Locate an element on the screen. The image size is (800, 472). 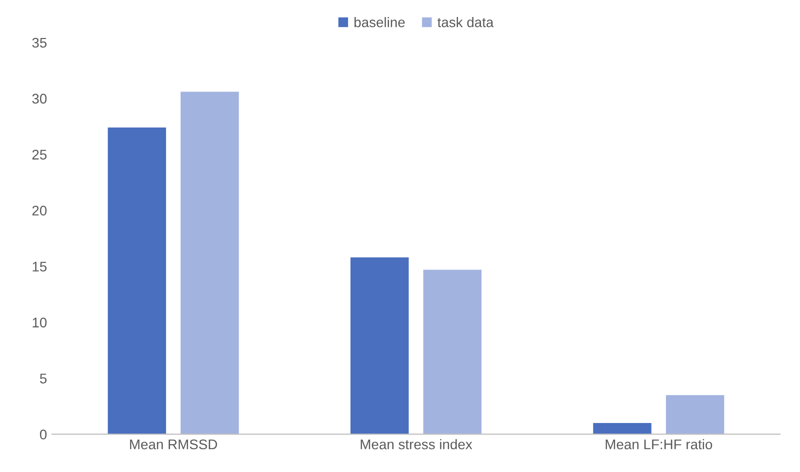
y-tick-label: 25 is located at coordinates (39, 155).